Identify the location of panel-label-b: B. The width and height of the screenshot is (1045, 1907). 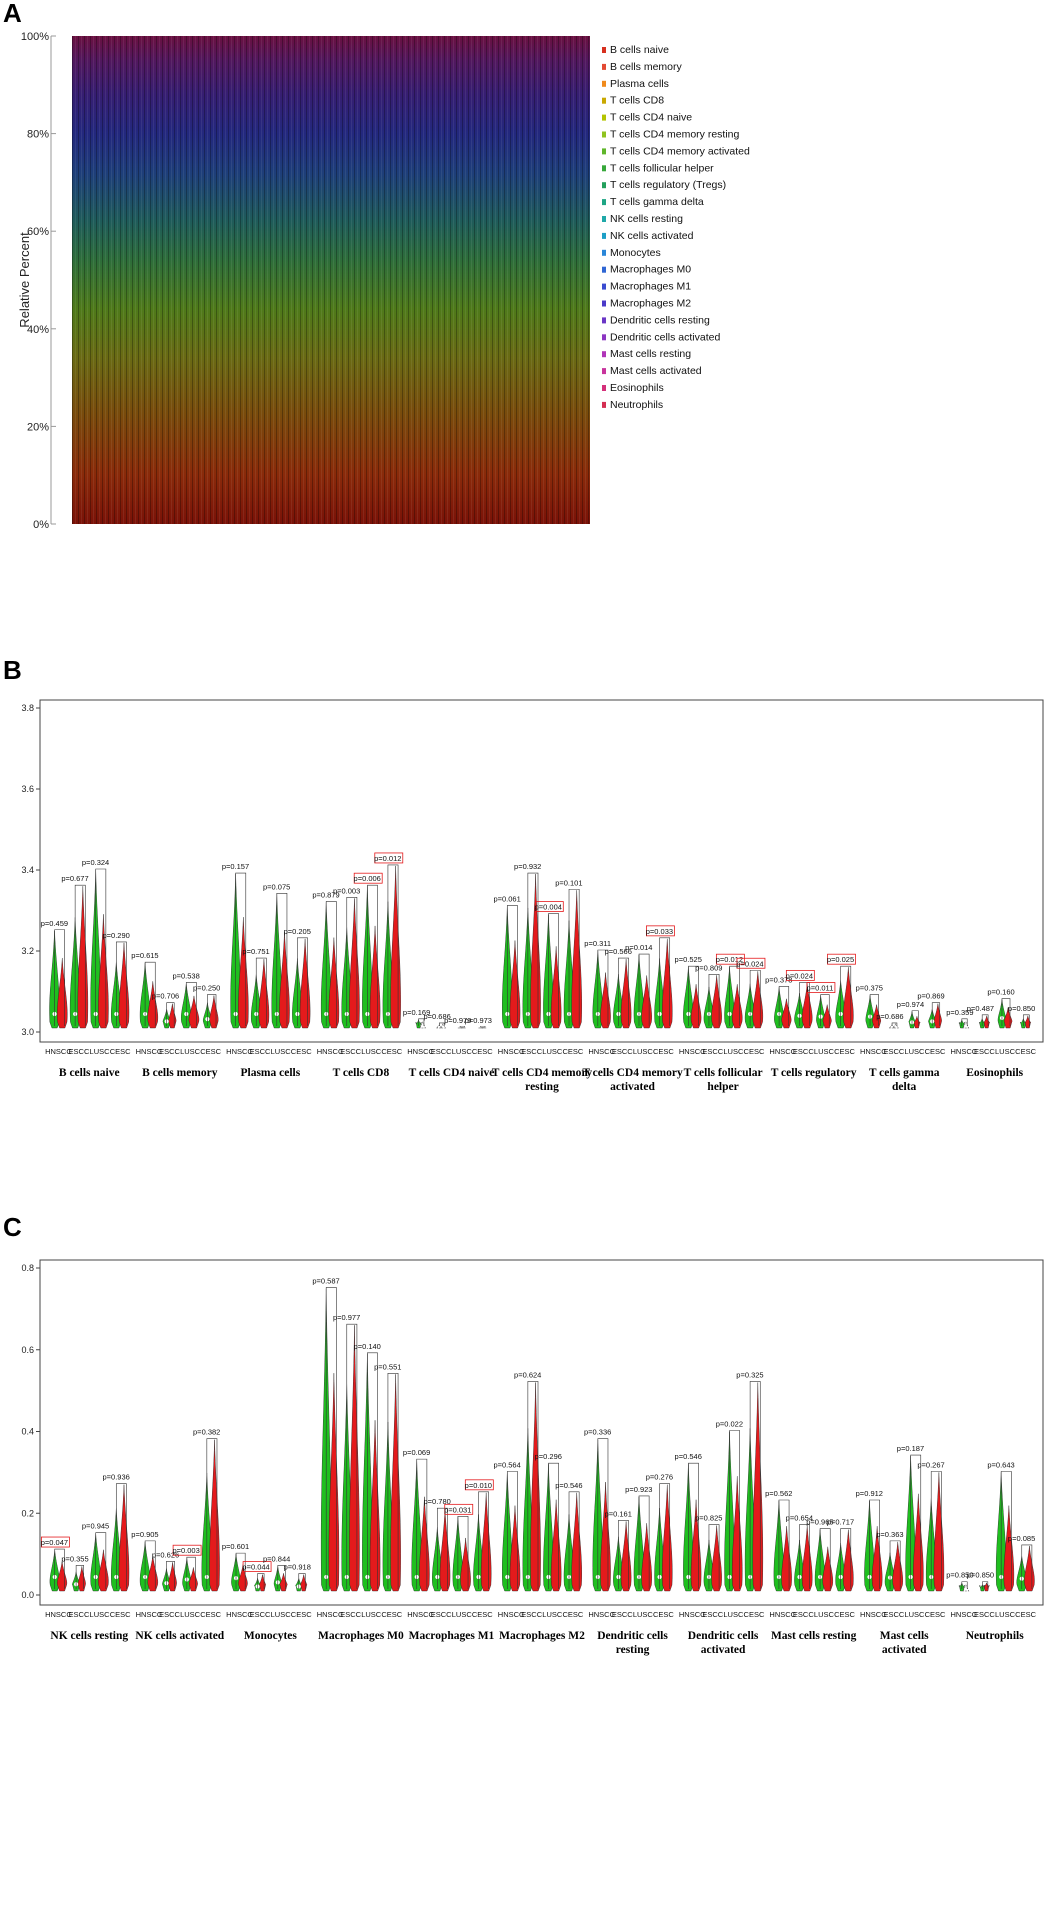
(12, 670).